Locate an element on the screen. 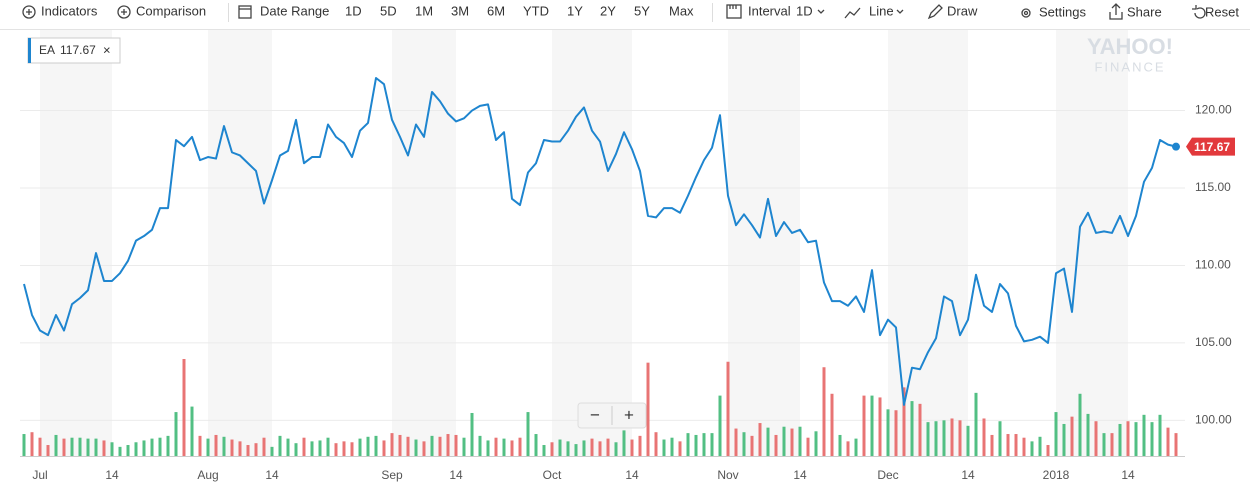  reset-button: Reset is located at coordinates (1222, 11).